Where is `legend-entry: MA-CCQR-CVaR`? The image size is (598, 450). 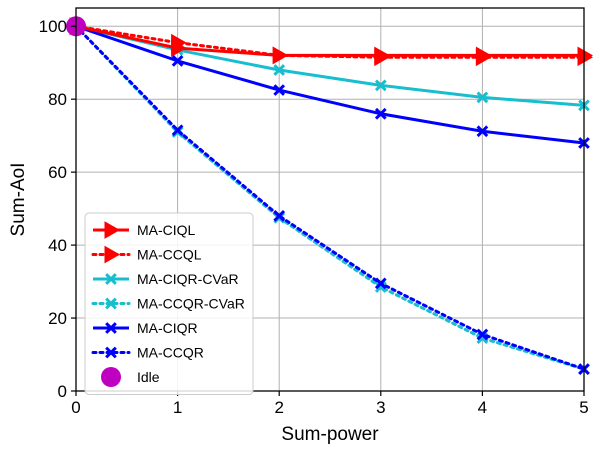
legend-entry: MA-CCQR-CVaR is located at coordinates (168, 304).